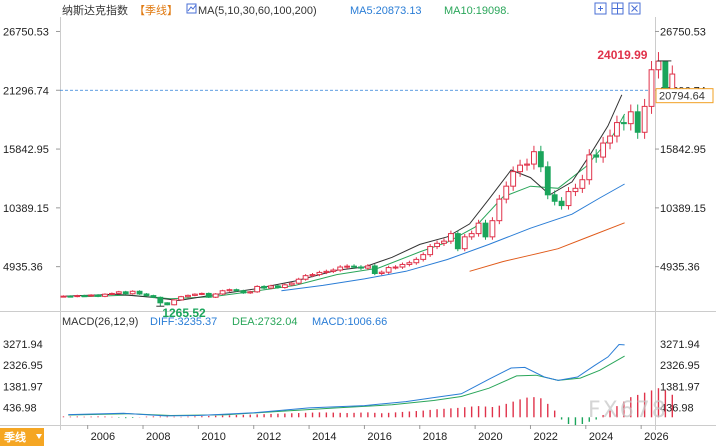 The height and width of the screenshot is (446, 716). What do you see at coordinates (191, 8) in the screenshot?
I see `indicator-settings-icon` at bounding box center [191, 8].